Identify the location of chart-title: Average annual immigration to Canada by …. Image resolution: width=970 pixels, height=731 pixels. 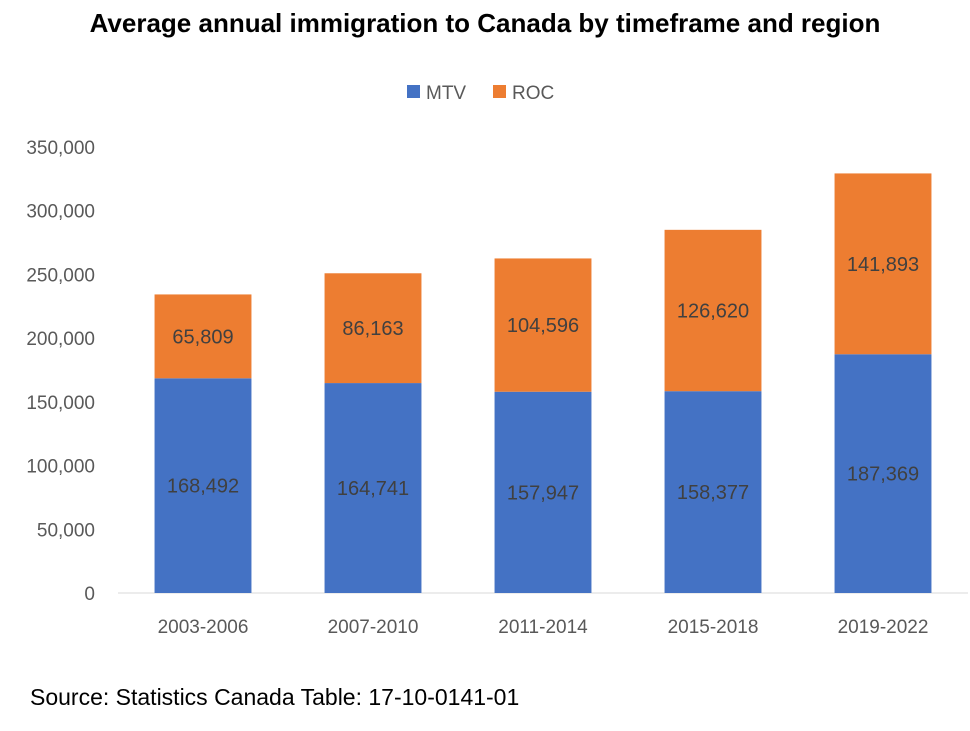
(485, 23).